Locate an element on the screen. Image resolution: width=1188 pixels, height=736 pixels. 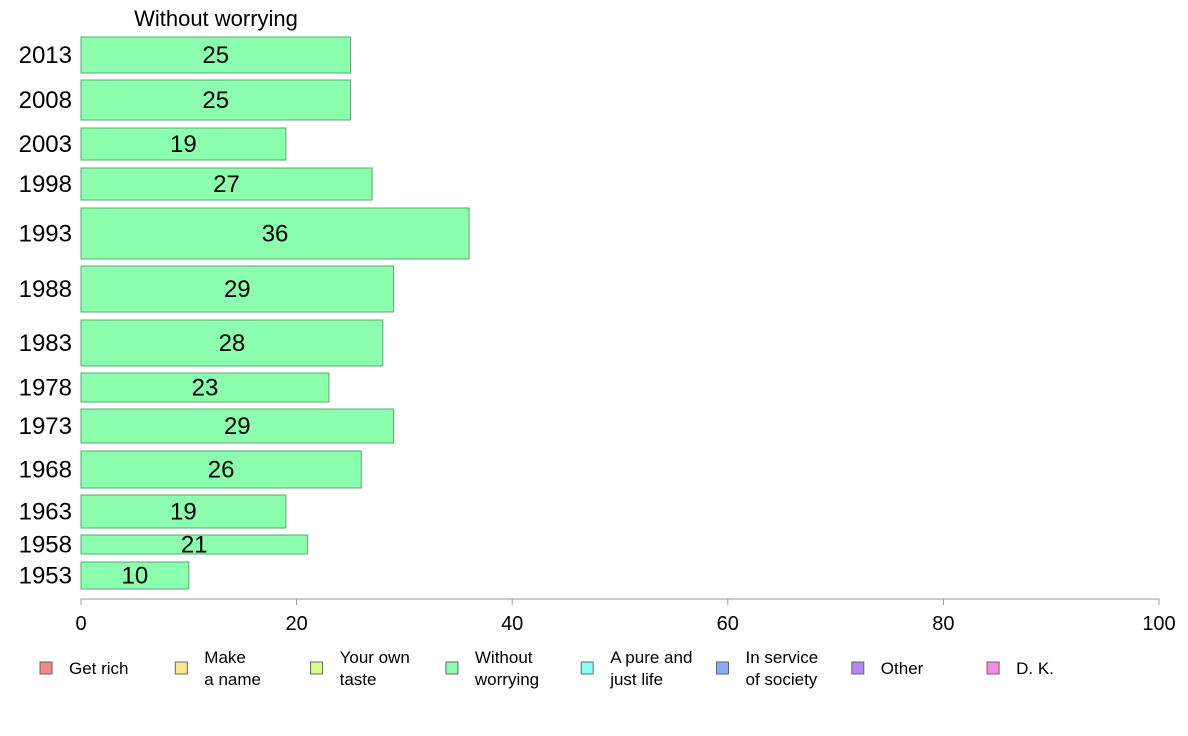
data-label-1978: 23 is located at coordinates (205, 388).